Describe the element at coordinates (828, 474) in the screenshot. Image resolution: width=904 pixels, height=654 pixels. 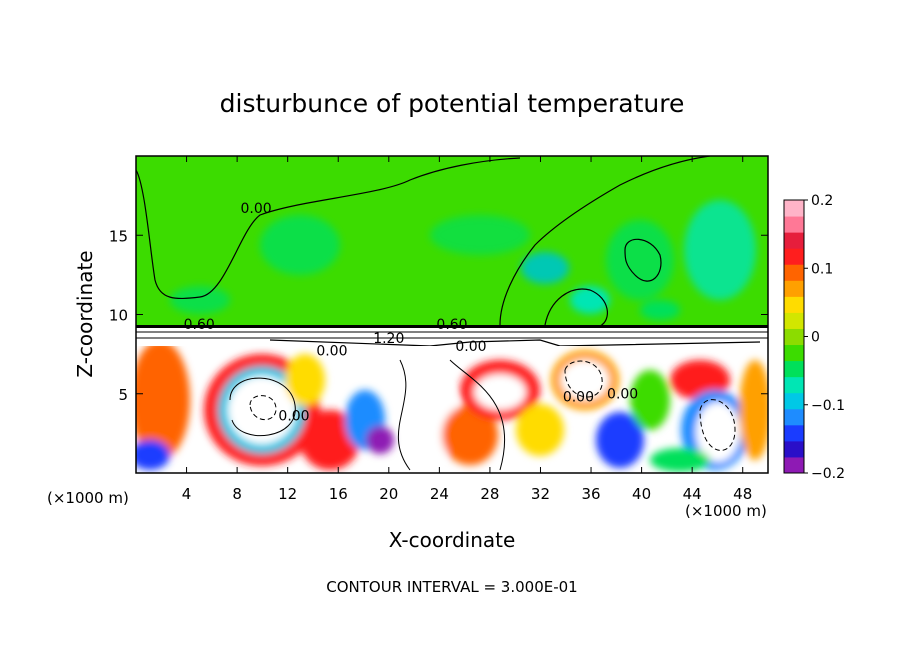
I see `colorbar-tick-label: −0.2` at that location.